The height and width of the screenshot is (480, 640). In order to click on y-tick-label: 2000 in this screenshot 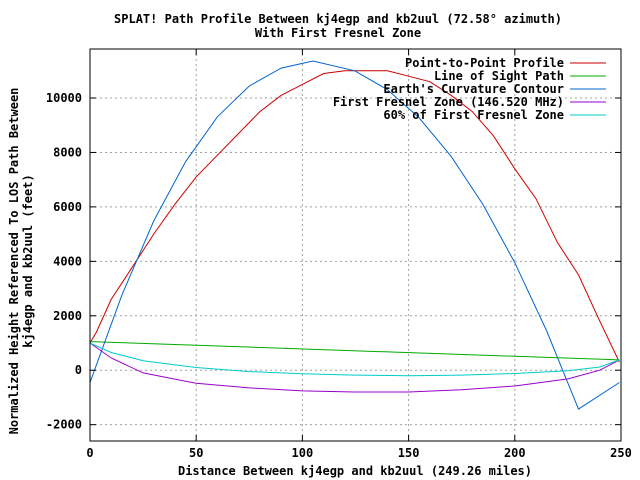, I will do `click(67, 316)`.